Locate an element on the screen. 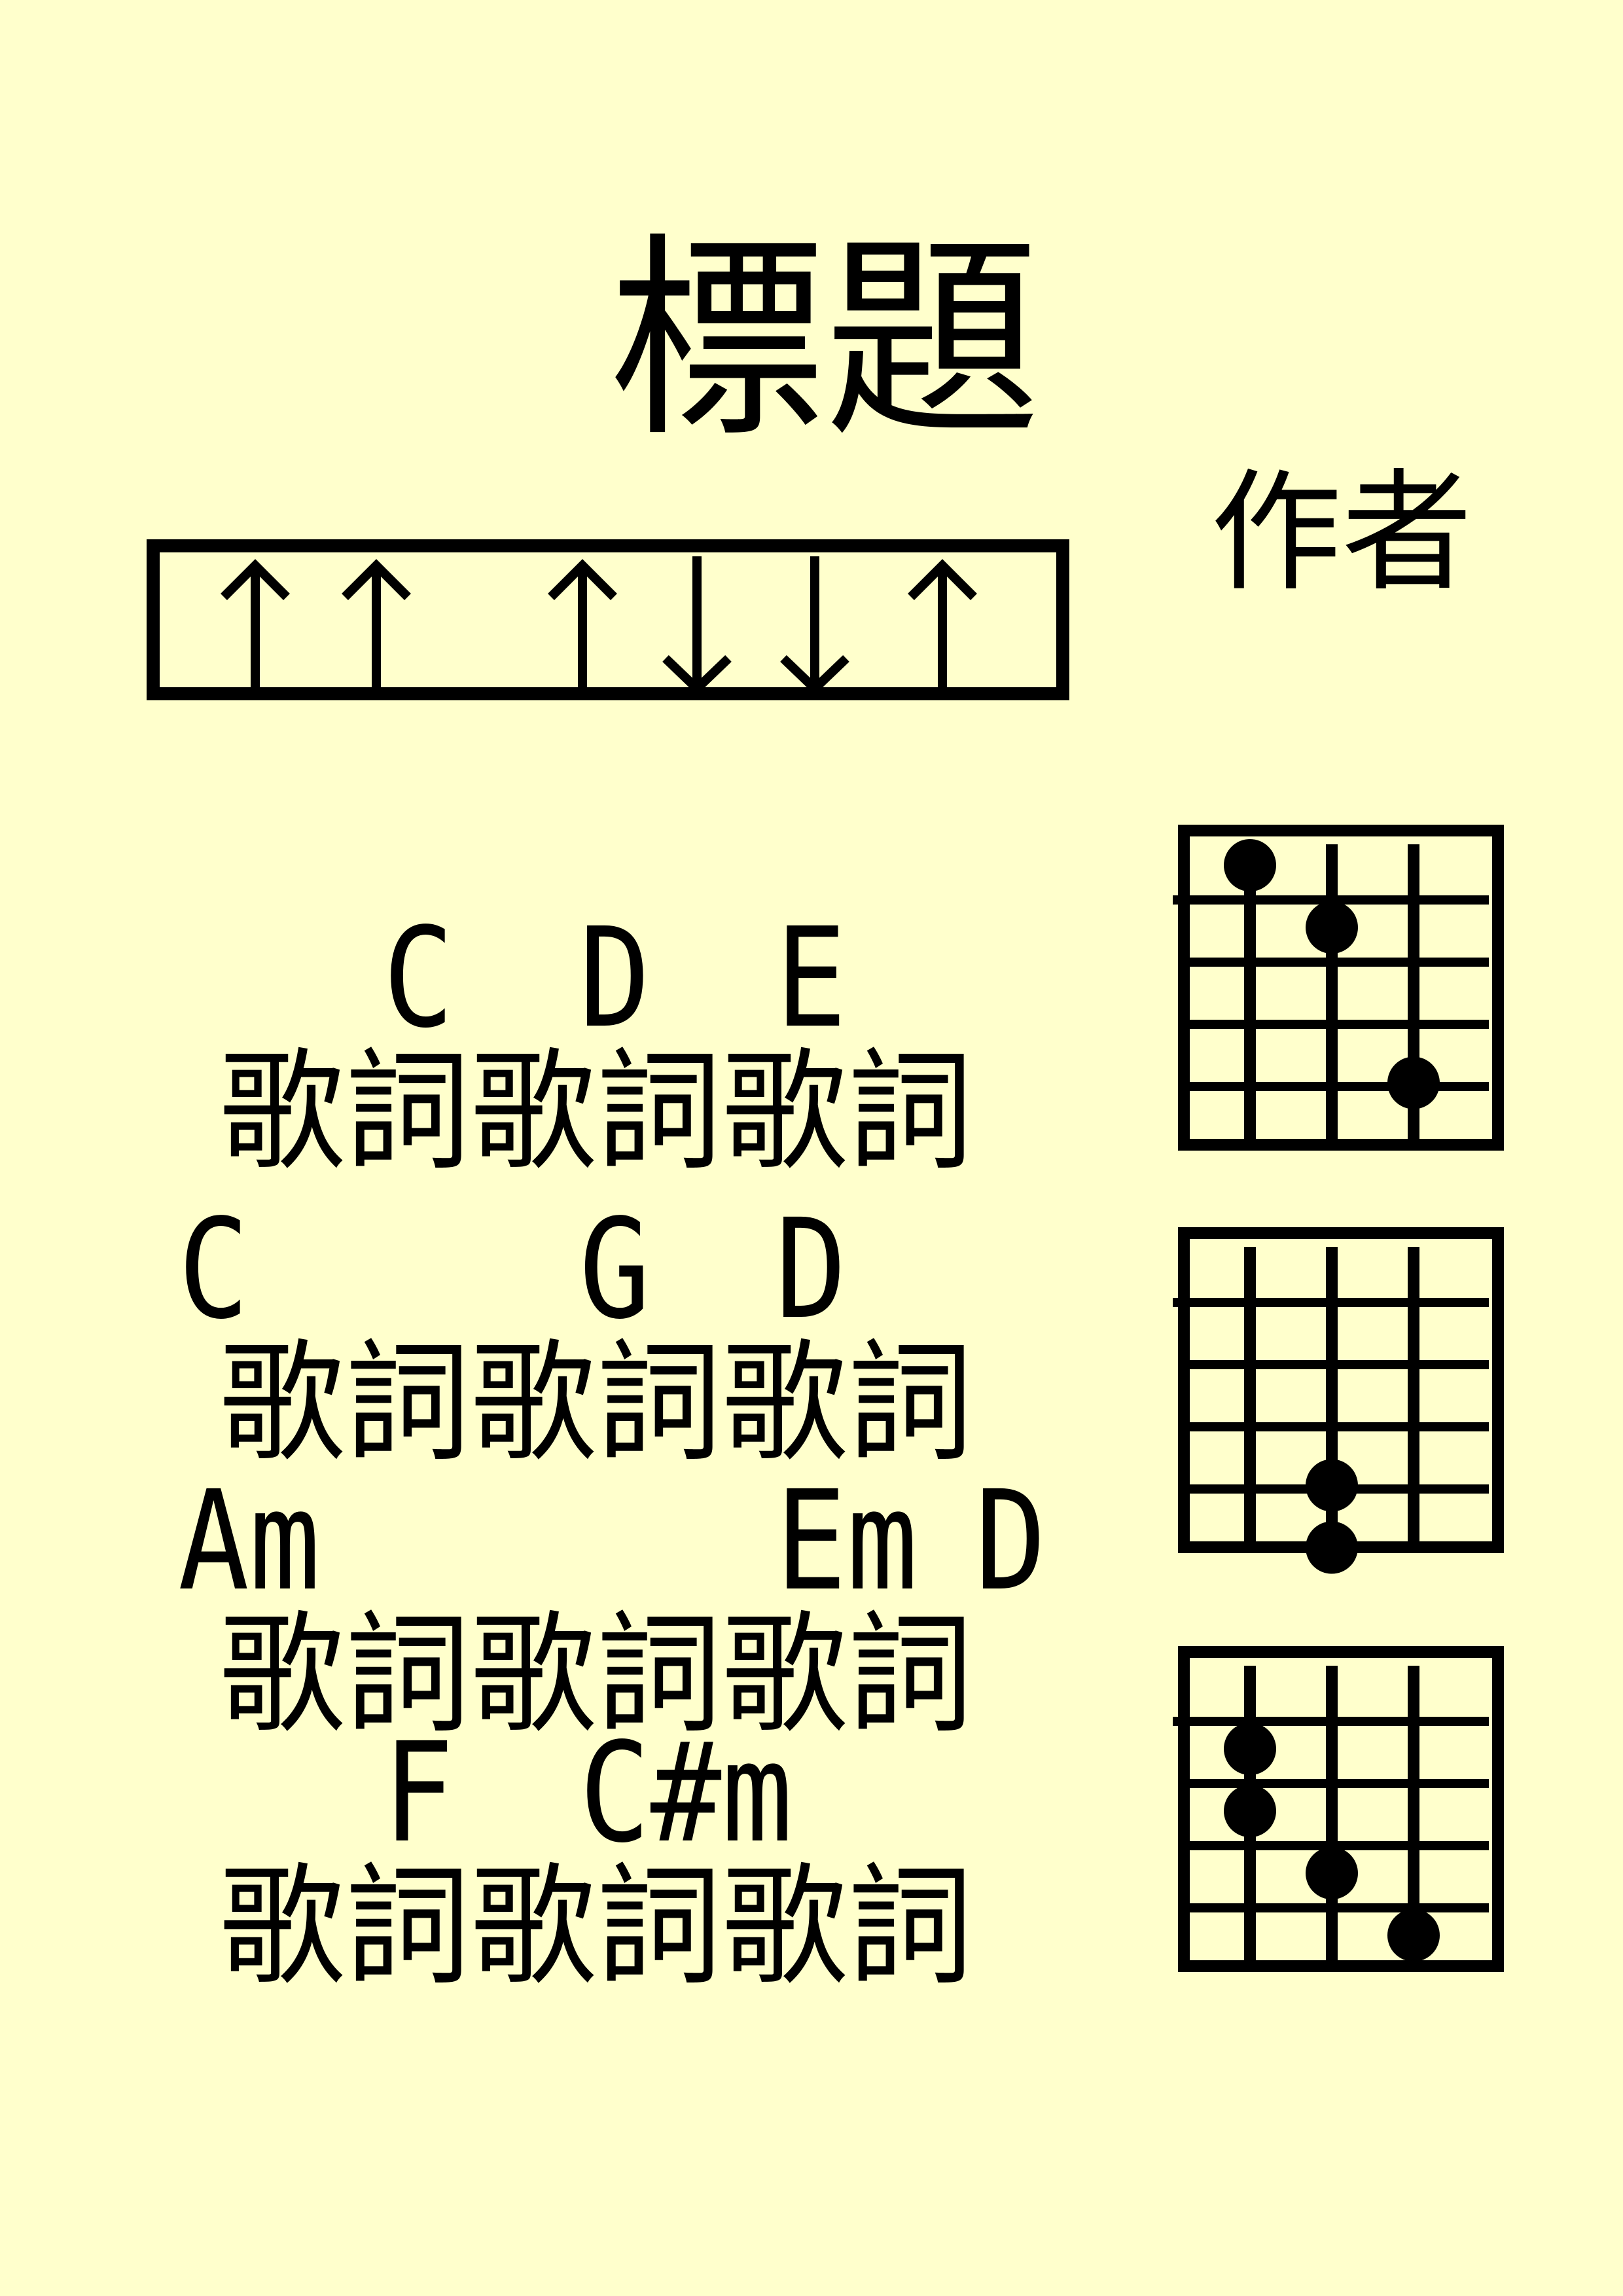 Image resolution: width=1623 pixels, height=2296 pixels. strum-arrows is located at coordinates (599, 625).